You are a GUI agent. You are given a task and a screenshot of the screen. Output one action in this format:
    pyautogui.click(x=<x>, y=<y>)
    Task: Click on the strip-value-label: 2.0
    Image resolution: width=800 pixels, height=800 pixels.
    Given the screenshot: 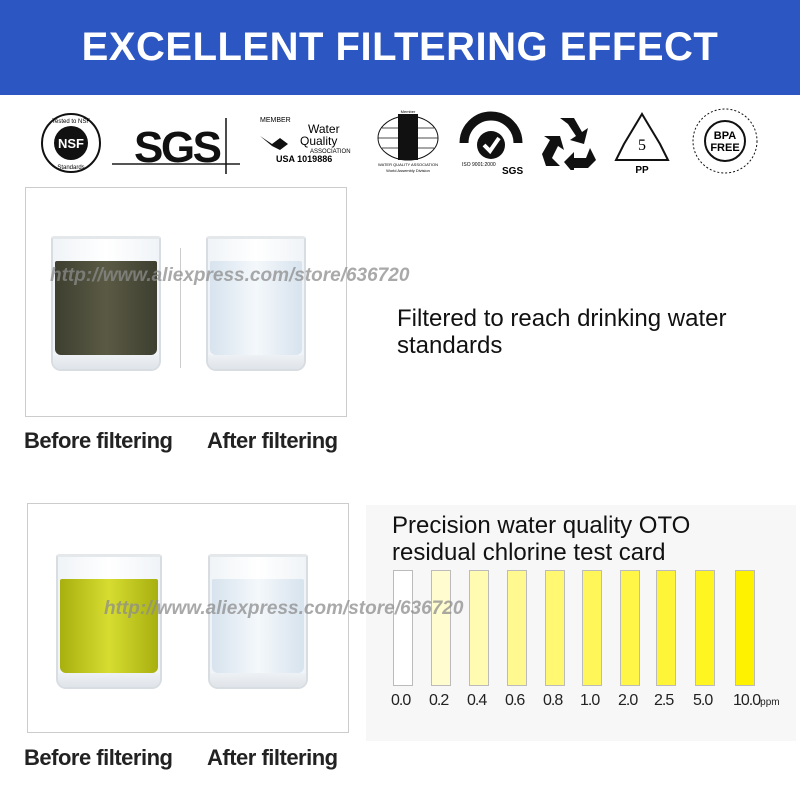 What is the action you would take?
    pyautogui.click(x=628, y=701)
    